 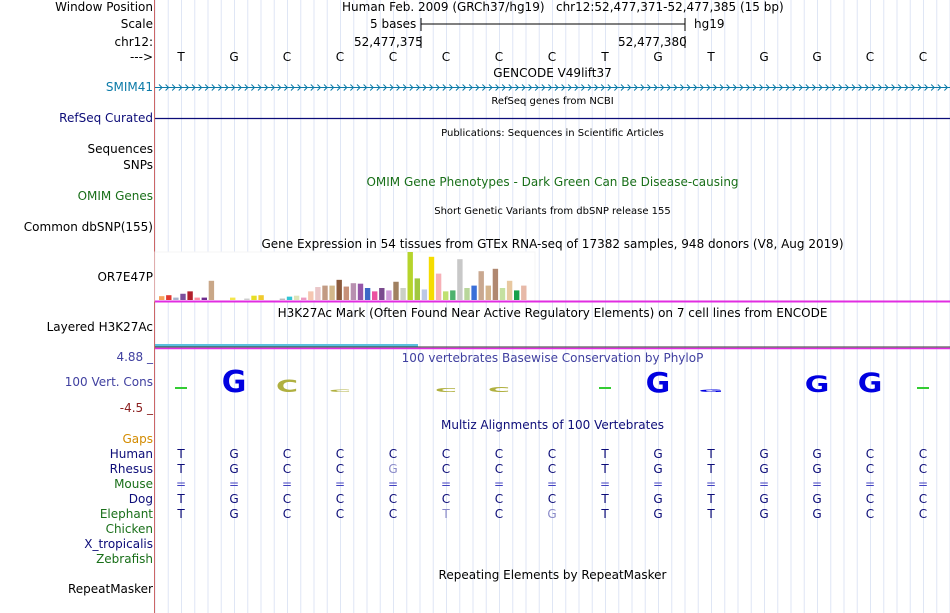 What do you see at coordinates (88, 227) in the screenshot?
I see `dbsnp-label: Common dbSNP(155)` at bounding box center [88, 227].